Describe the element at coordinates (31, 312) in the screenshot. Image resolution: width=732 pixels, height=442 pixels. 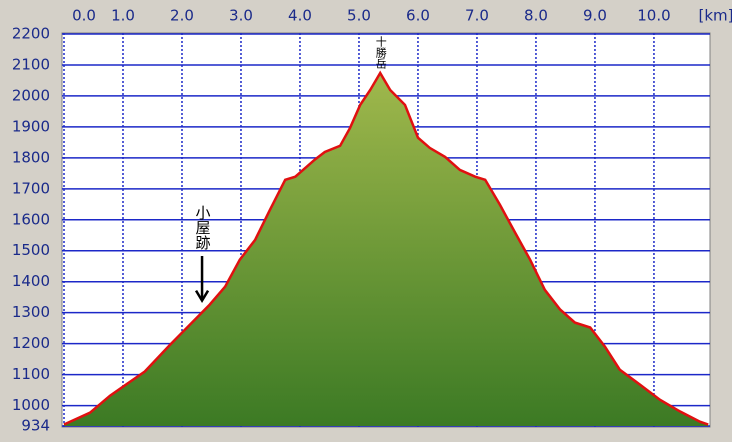
I see `y-tick-label: 1300` at that location.